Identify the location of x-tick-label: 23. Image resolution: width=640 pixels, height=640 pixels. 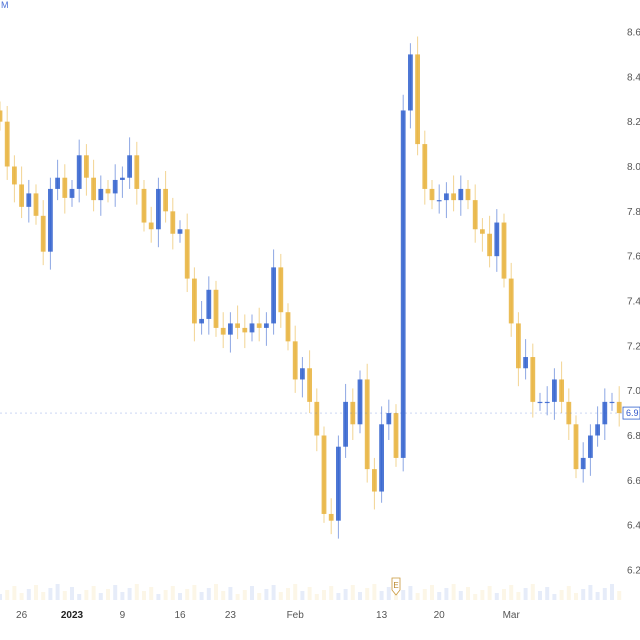
(231, 615).